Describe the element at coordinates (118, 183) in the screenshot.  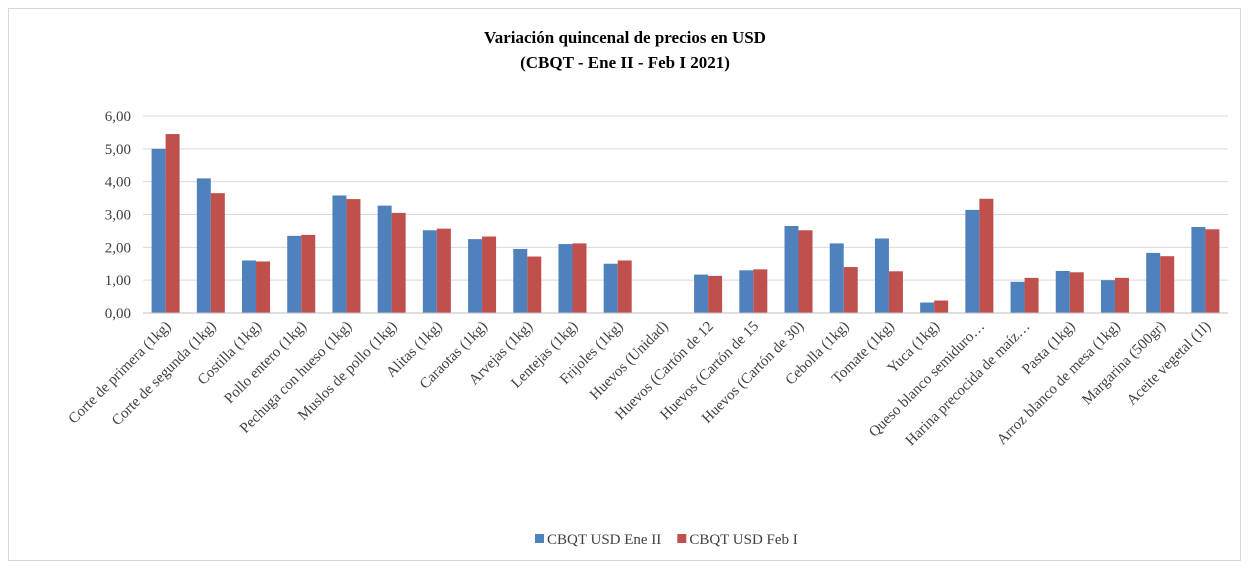
I see `y-tick-label: 4,00` at that location.